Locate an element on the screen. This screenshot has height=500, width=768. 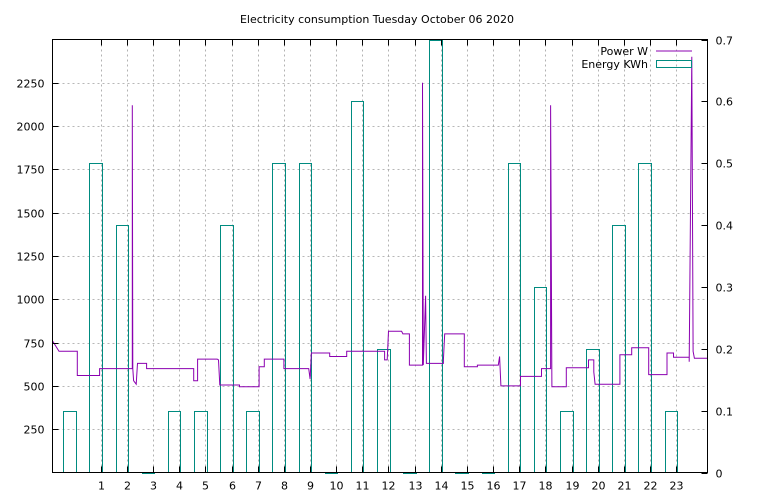
y2-tick-label: 0.5 is located at coordinates (725, 164).